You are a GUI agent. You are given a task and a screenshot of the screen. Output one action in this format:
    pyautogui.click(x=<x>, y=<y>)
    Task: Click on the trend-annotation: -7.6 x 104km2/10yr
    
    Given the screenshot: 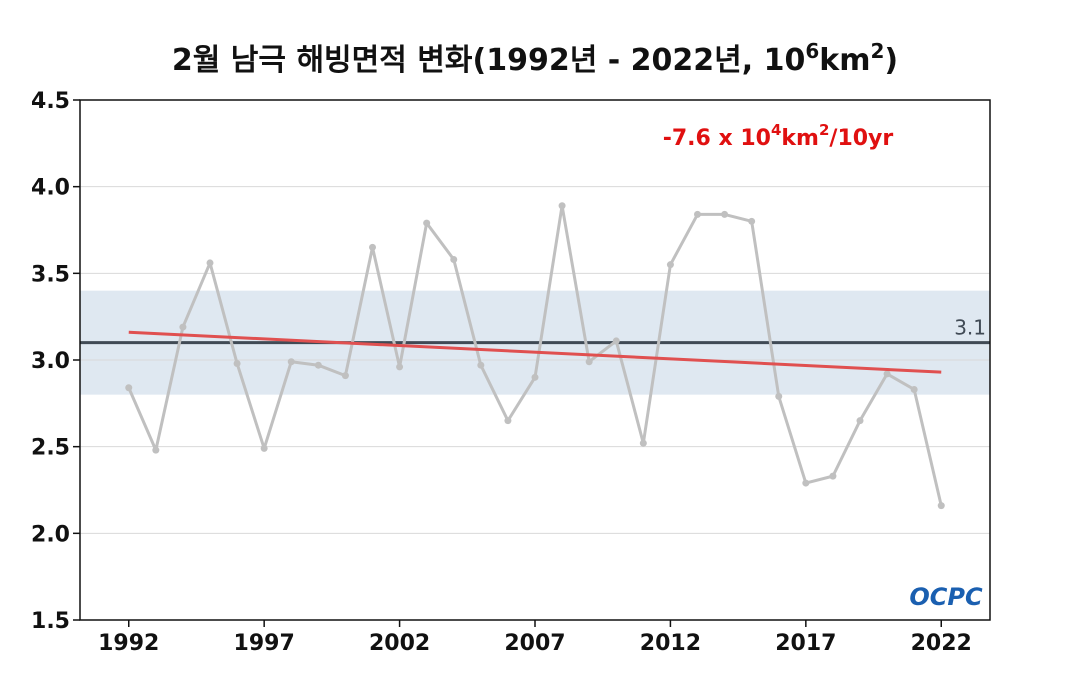 What is the action you would take?
    pyautogui.click(x=778, y=136)
    